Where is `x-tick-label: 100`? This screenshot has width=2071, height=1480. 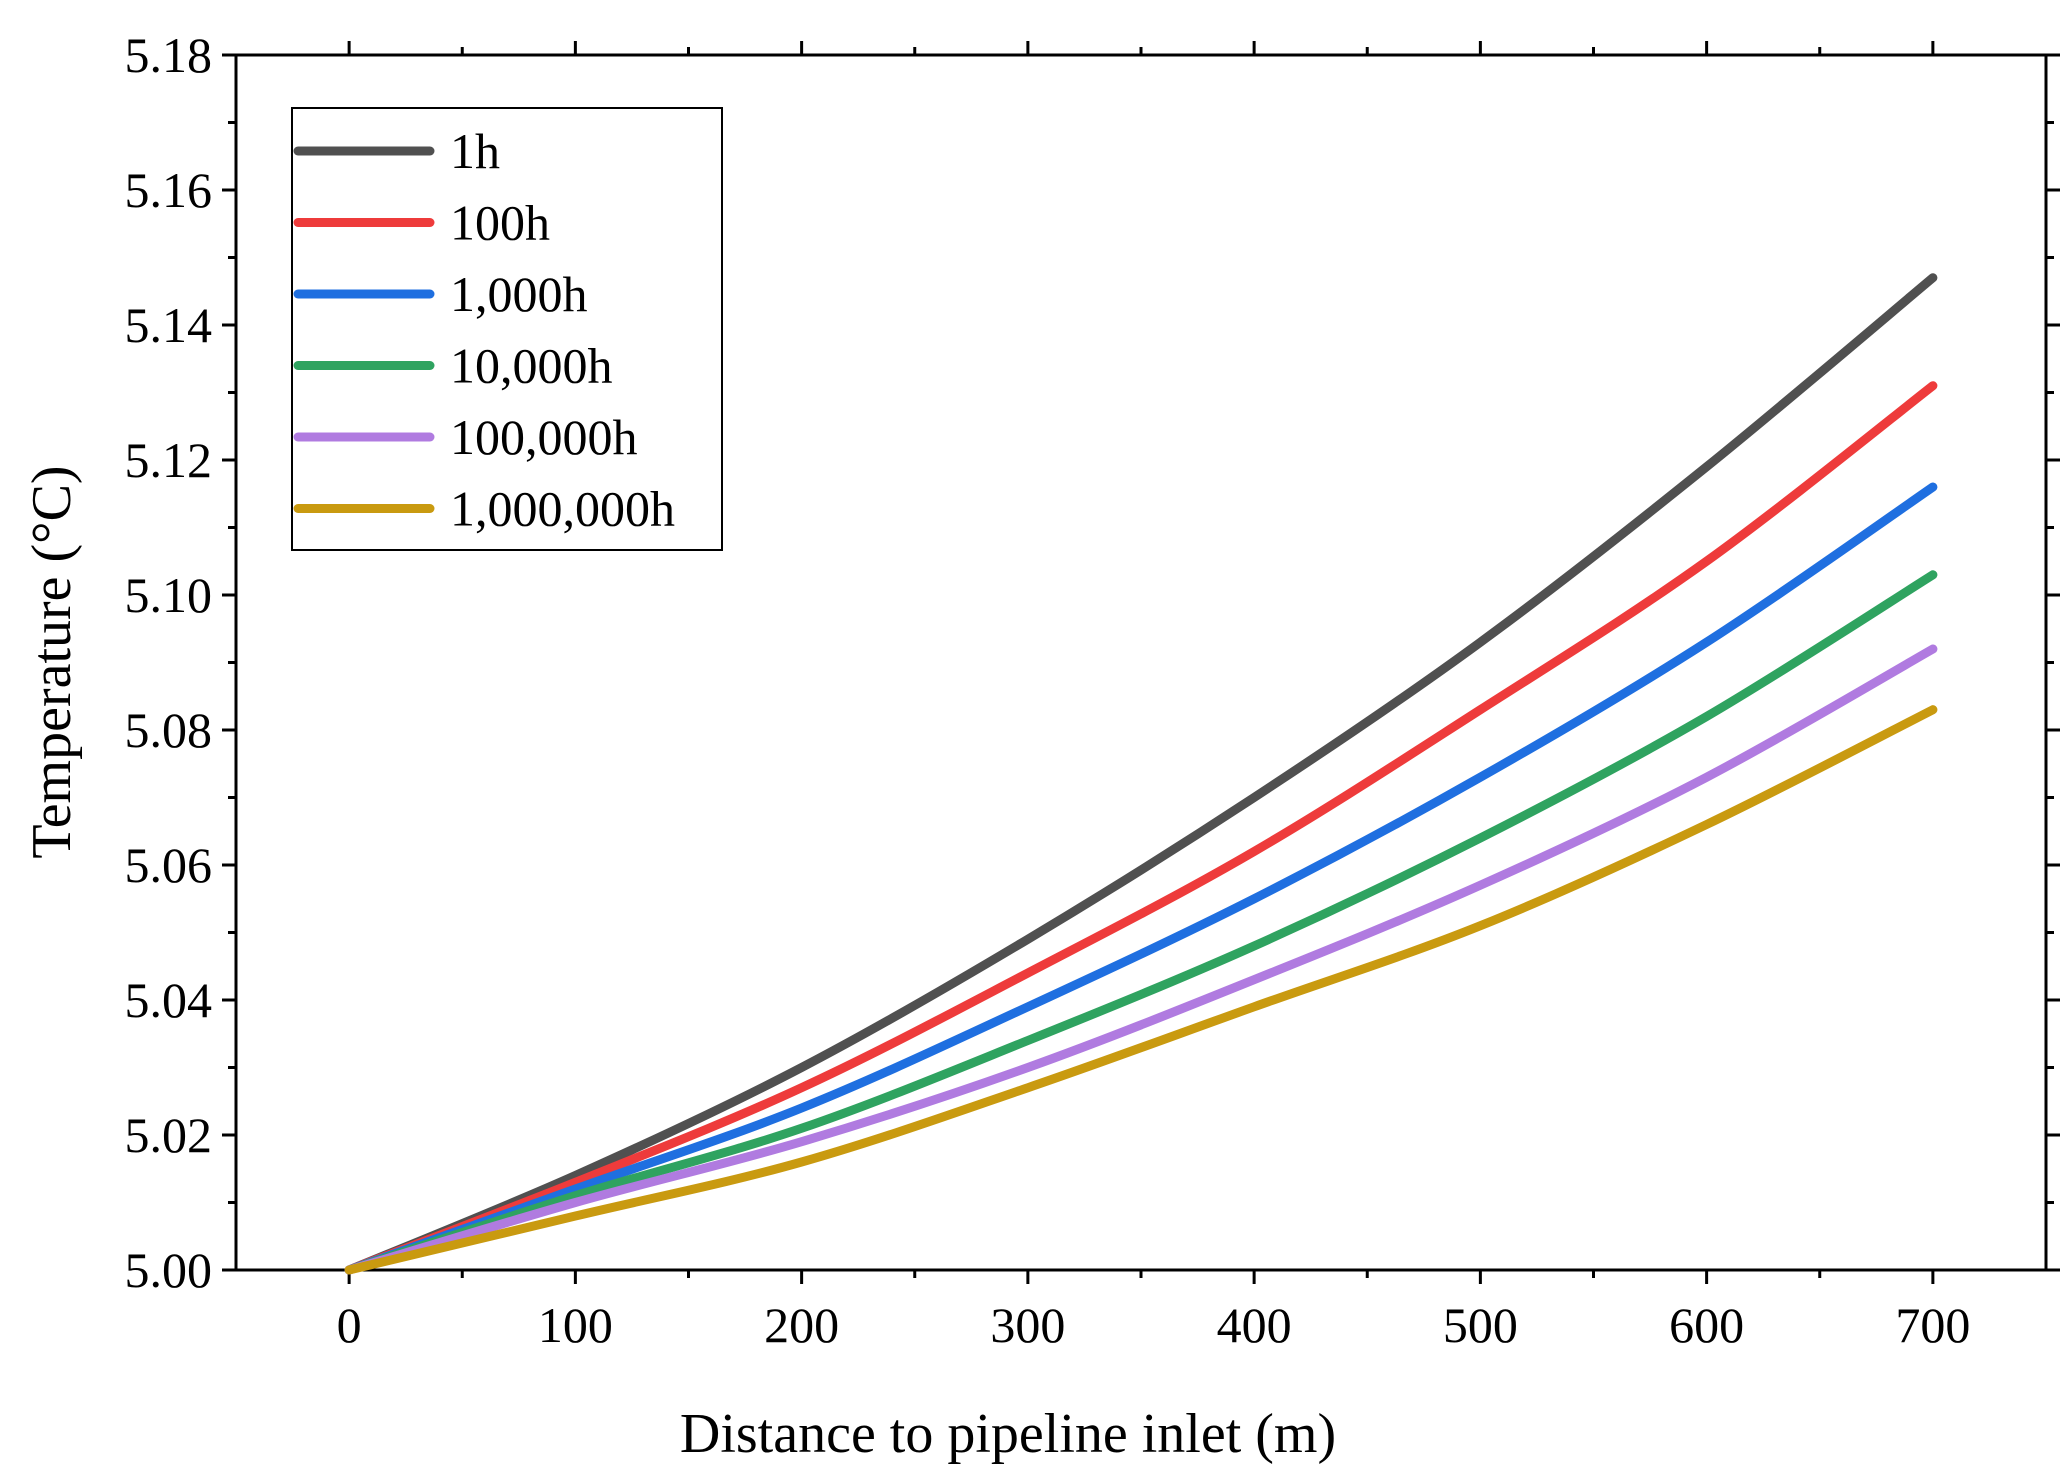 x-tick-label: 100 is located at coordinates (575, 1325).